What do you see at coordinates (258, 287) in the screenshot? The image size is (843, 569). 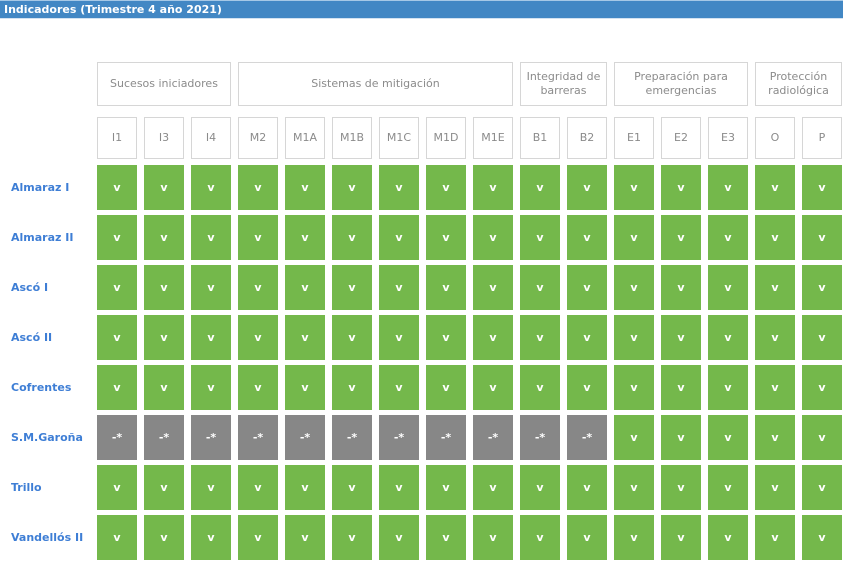 I see `cell-asco-i-m2: v` at bounding box center [258, 287].